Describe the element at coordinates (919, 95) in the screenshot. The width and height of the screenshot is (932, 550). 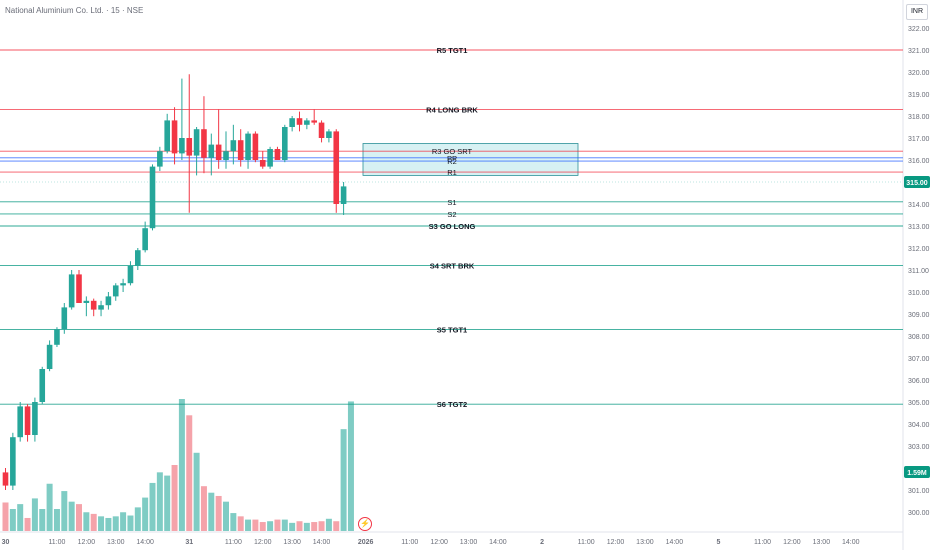
I see `price-tick-label: 319.00` at that location.